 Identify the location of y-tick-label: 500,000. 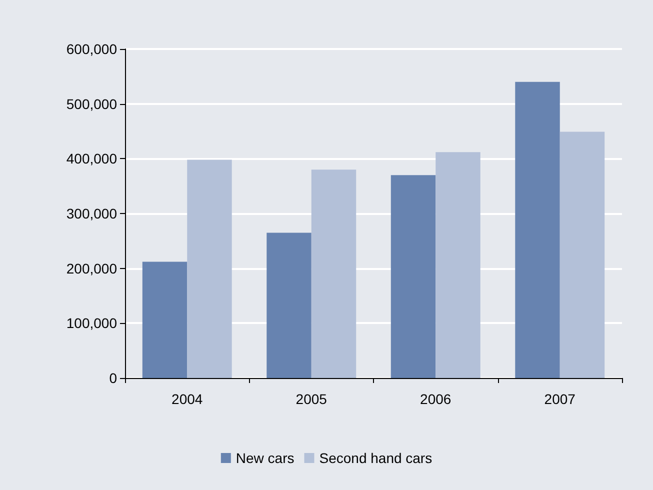
(92, 104).